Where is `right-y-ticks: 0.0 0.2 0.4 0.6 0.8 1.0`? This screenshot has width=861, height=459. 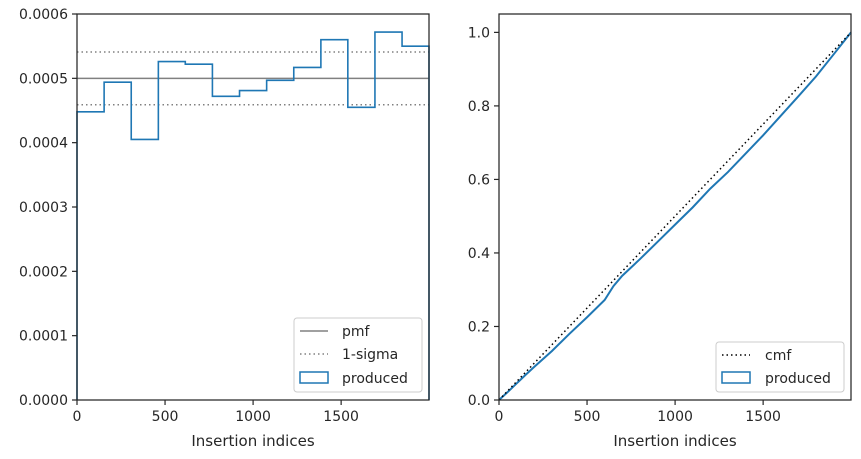 right-y-ticks: 0.0 0.2 0.4 0.6 0.8 1.0 is located at coordinates (483, 217).